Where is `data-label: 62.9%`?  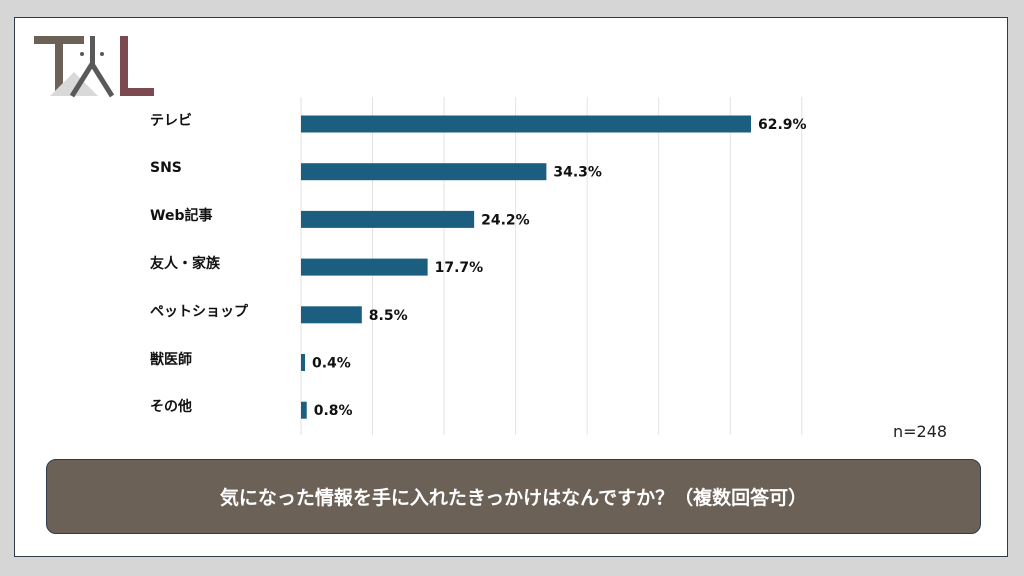
data-label: 62.9% is located at coordinates (782, 125).